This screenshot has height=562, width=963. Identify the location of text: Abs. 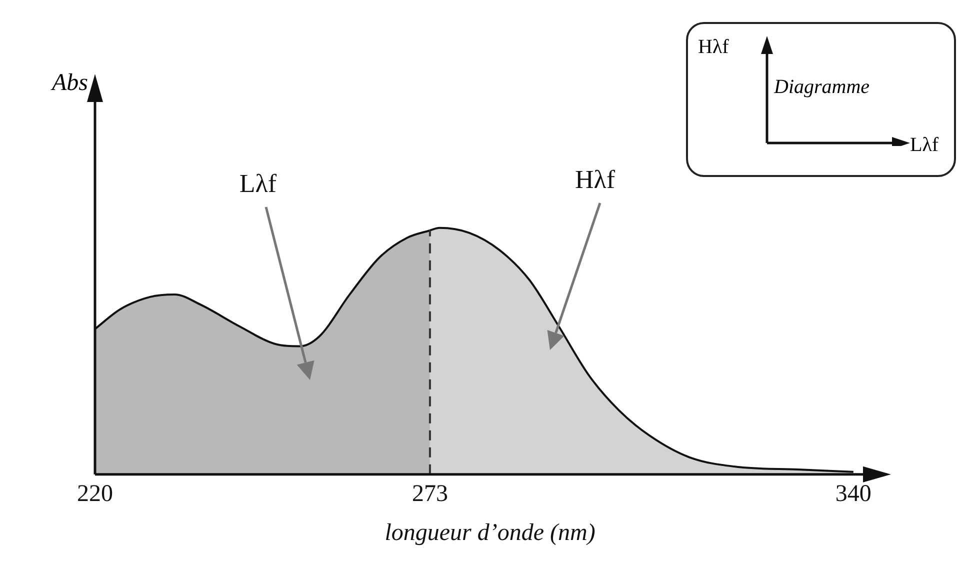
(70, 83).